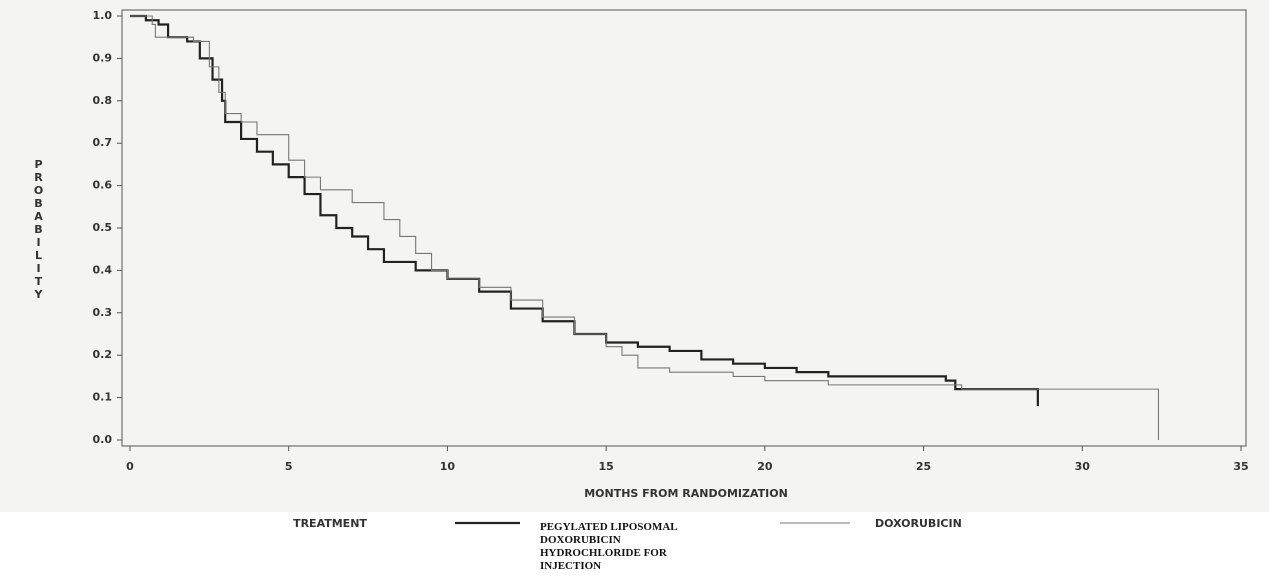 This screenshot has height=583, width=1269. Describe the element at coordinates (130, 466) in the screenshot. I see `x-tick-label: 0` at that location.